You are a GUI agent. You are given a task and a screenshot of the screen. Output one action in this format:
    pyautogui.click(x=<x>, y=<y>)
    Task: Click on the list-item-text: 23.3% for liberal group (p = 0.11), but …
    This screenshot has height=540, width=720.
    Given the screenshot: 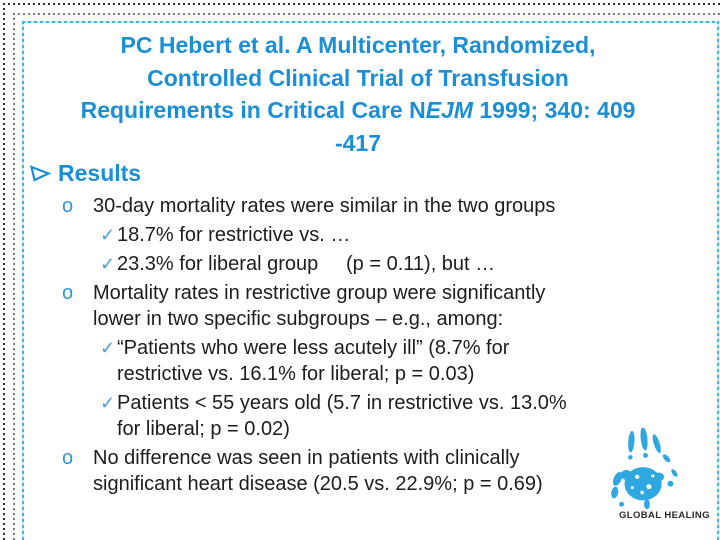 What is the action you would take?
    pyautogui.click(x=306, y=264)
    